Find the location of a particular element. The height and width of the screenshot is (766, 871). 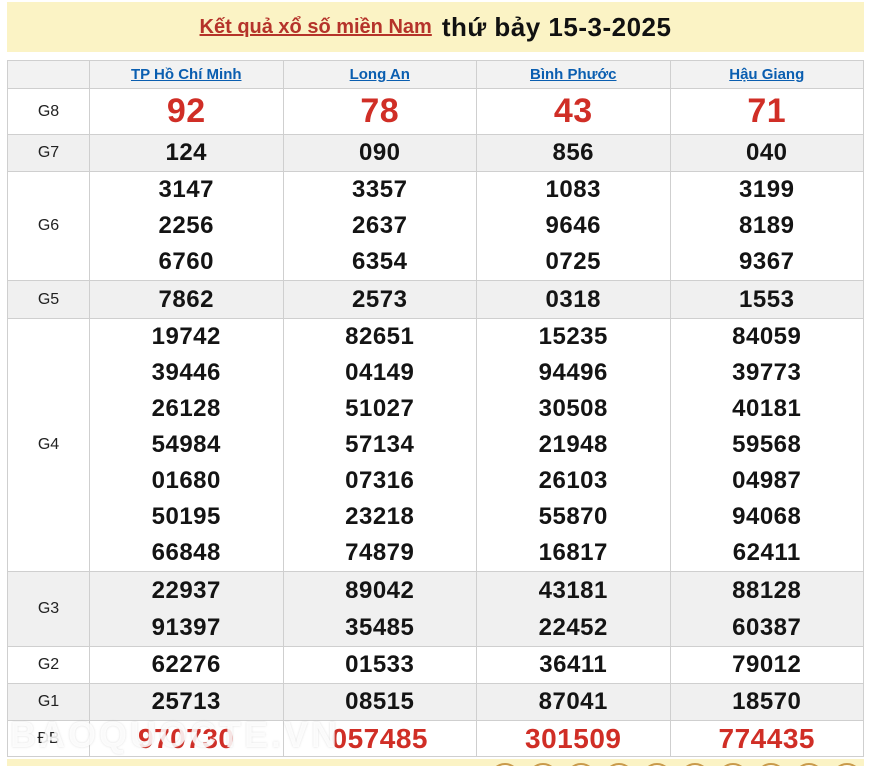

result-number: 91397 is located at coordinates (186, 627).